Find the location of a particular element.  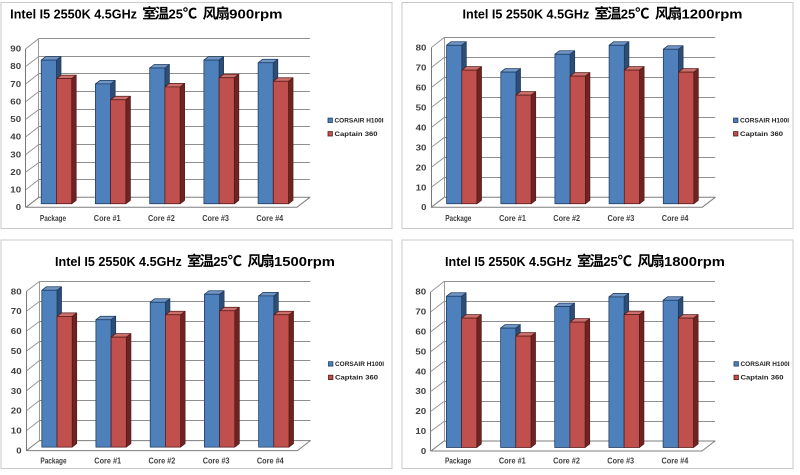

svg-text: 90 is located at coordinates (15, 49).